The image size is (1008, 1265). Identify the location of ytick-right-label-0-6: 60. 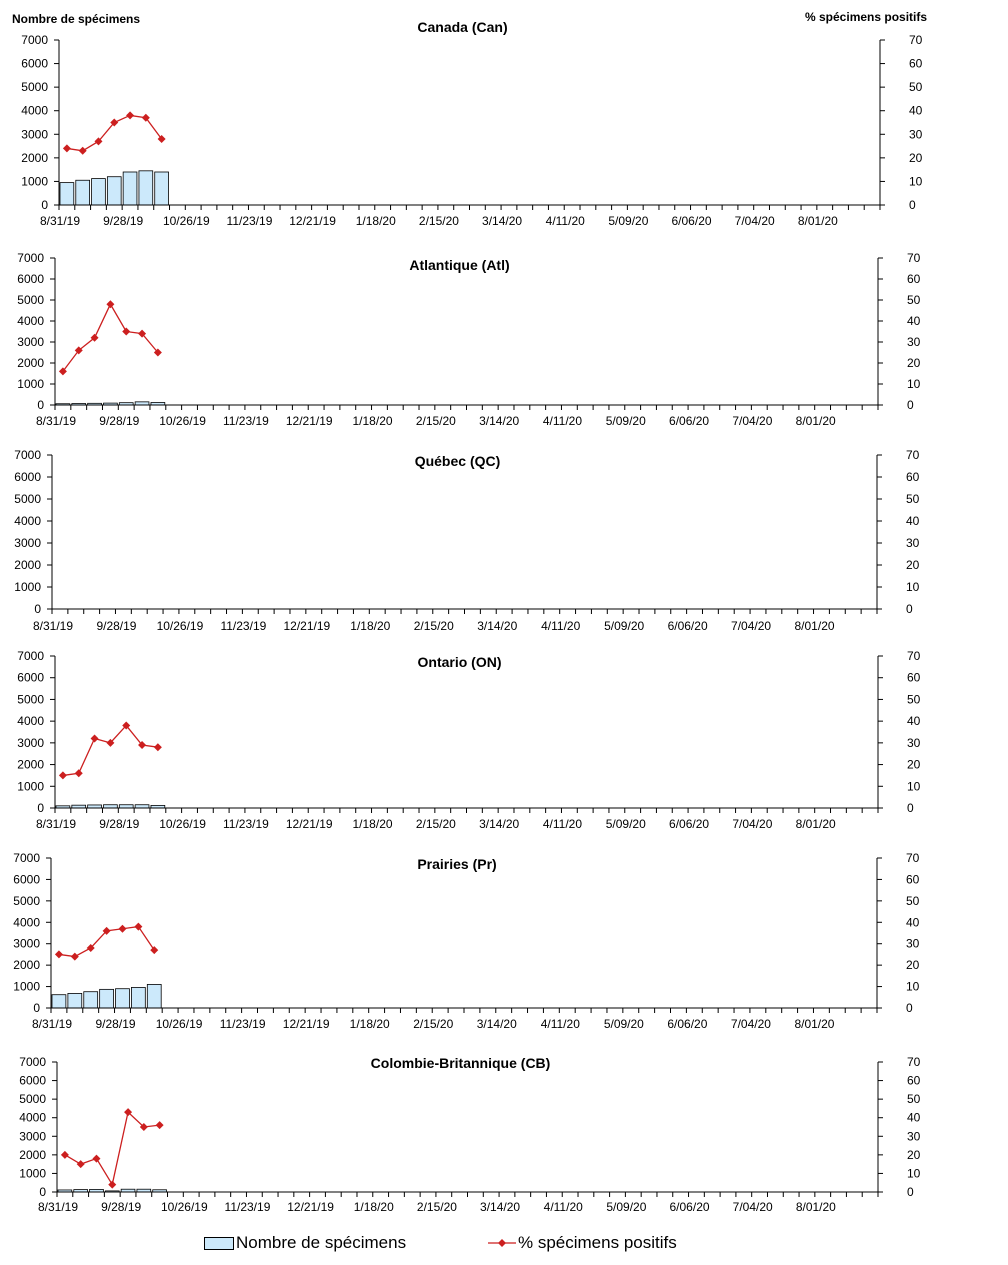
(916, 64).